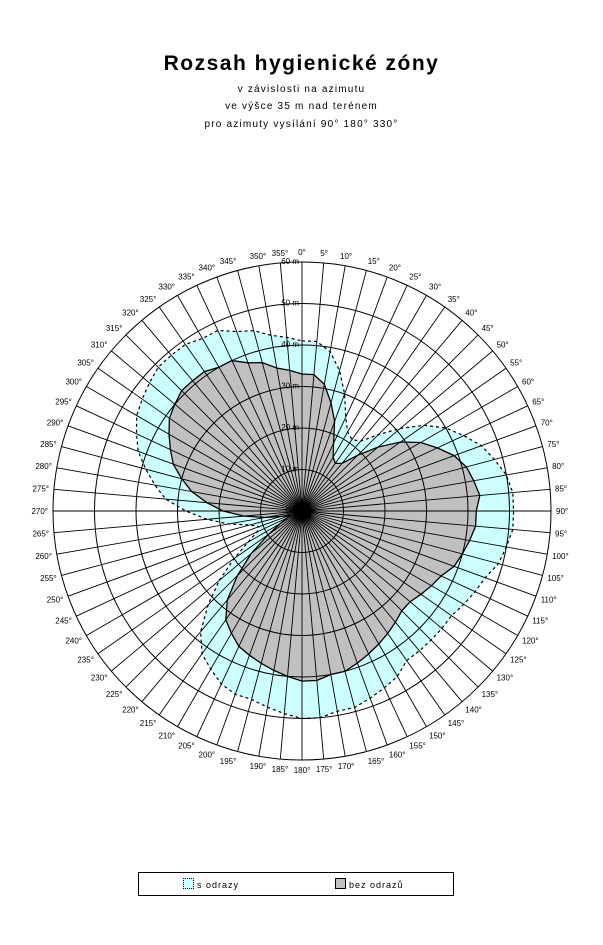  I want to click on radial-tick-label: 30 m, so click(290, 386).